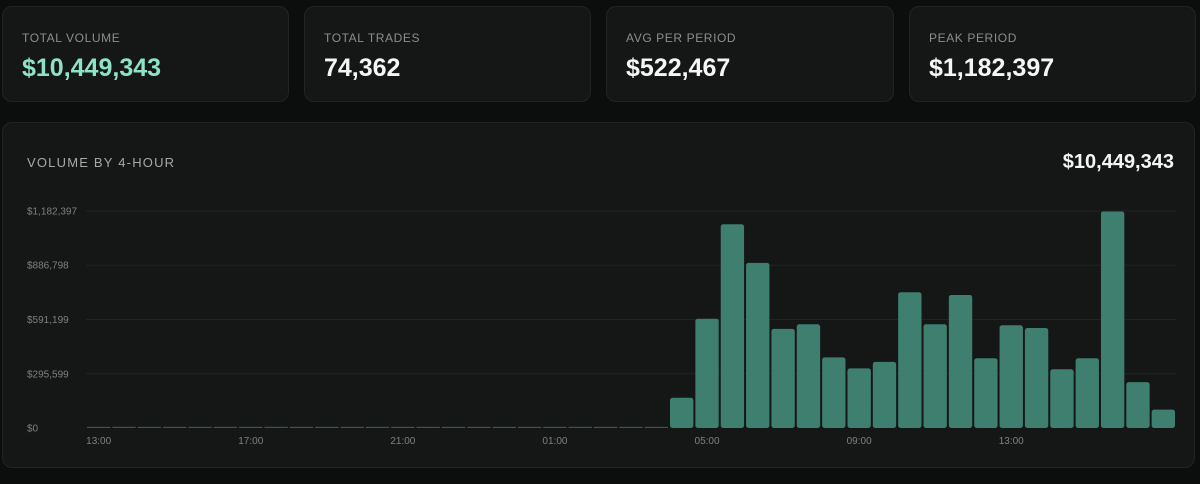 Image resolution: width=1200 pixels, height=484 pixels. What do you see at coordinates (250, 441) in the screenshot?
I see `x-tick-label: 17:00` at bounding box center [250, 441].